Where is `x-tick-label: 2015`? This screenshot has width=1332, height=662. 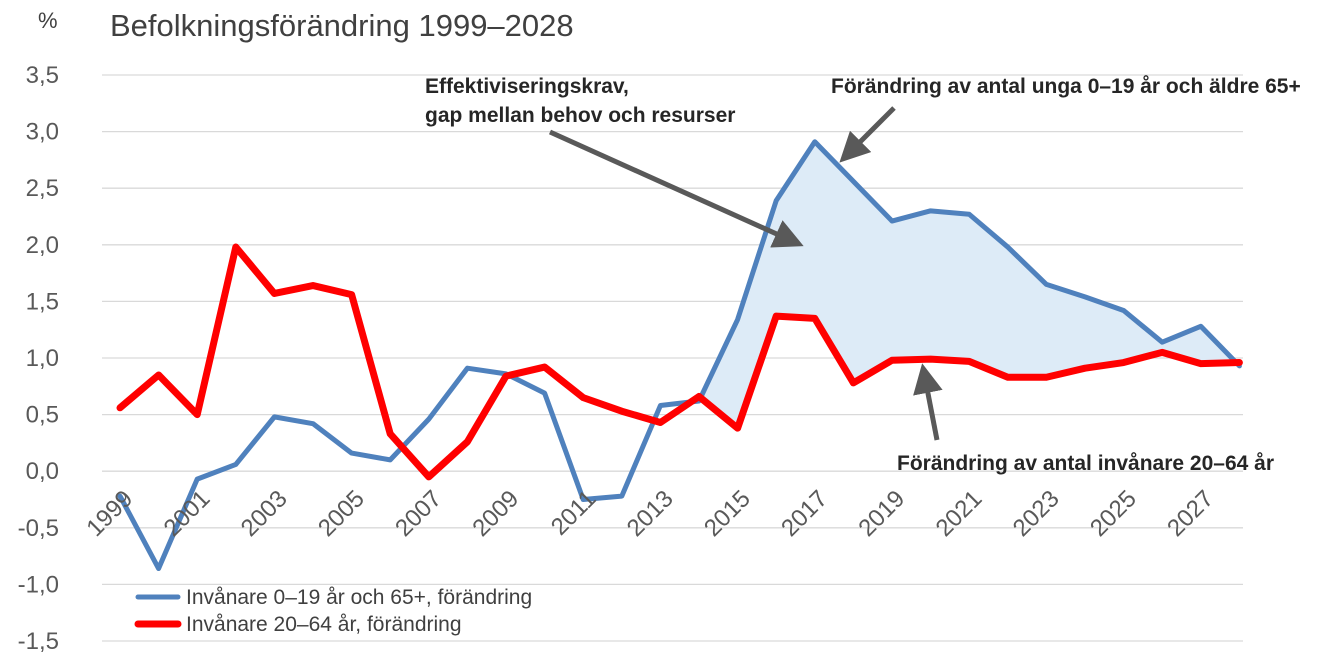
x-tick-label: 2015 is located at coordinates (727, 513).